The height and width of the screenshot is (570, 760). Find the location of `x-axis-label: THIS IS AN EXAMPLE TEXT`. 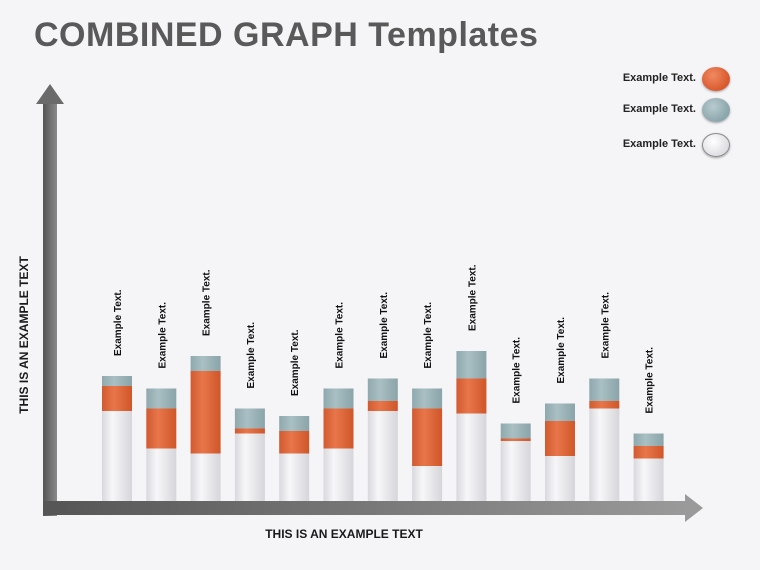

x-axis-label: THIS IS AN EXAMPLE TEXT is located at coordinates (344, 534).